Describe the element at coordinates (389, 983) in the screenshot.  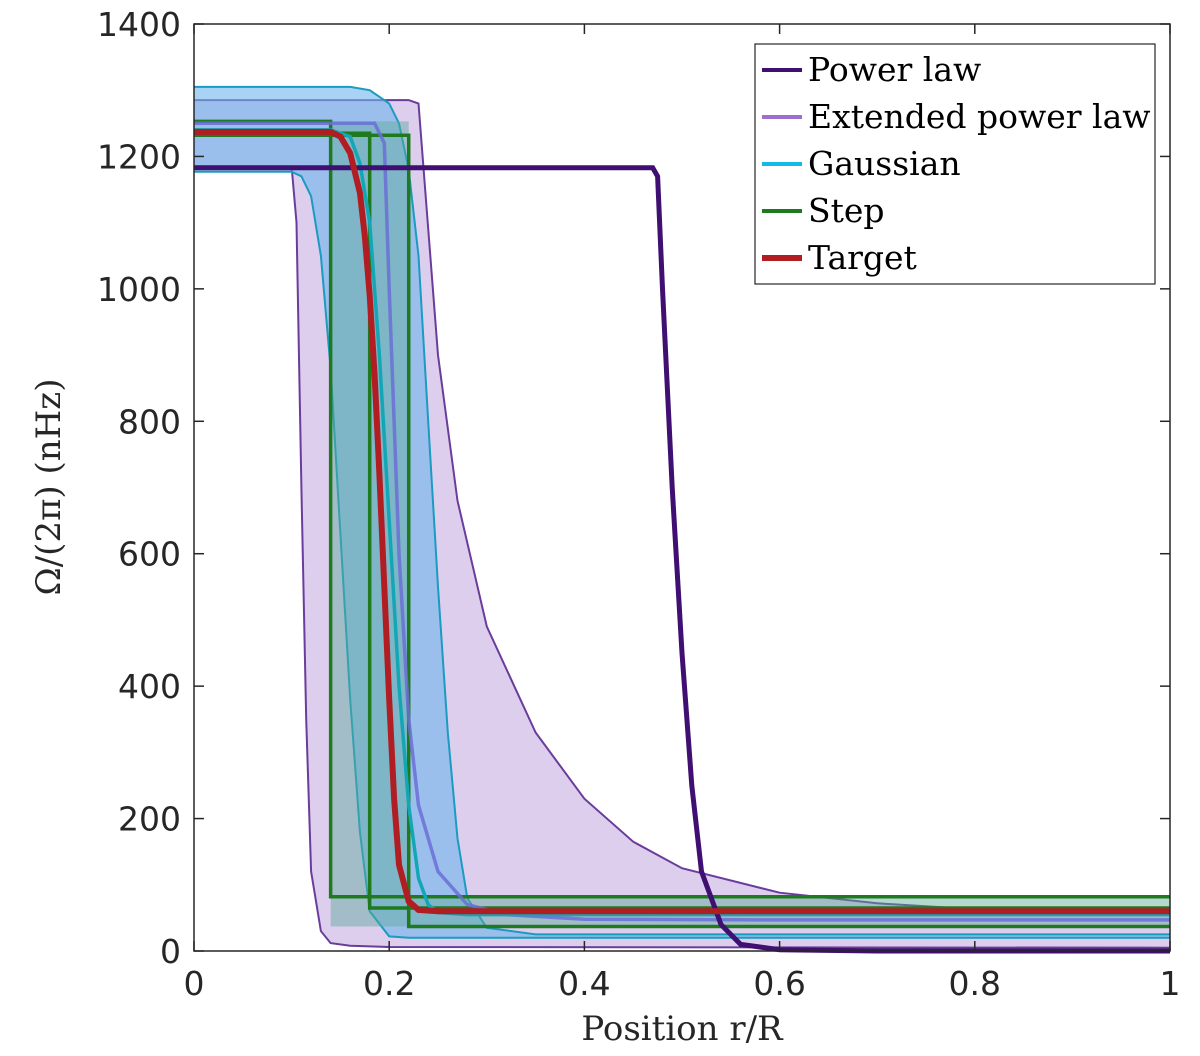
I see `x-tick-label: 0.2` at that location.